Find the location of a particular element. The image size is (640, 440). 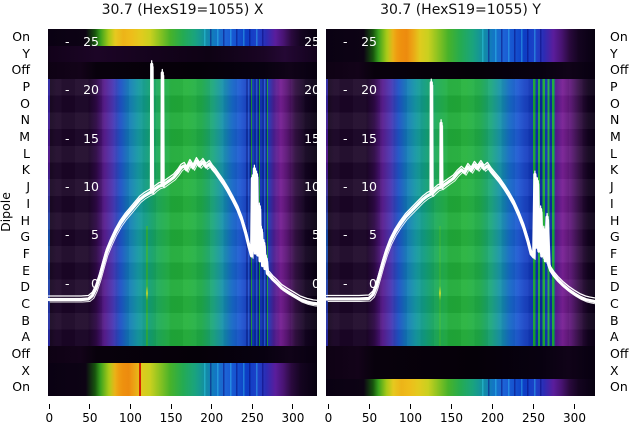

green-line-marker is located at coordinates (439, 285).